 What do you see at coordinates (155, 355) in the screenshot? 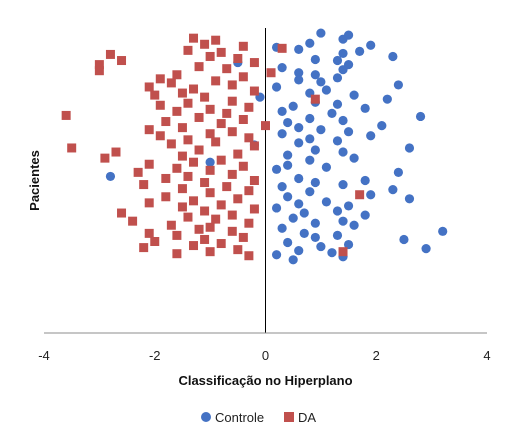
I see `x-tick-label: -2` at bounding box center [155, 355].